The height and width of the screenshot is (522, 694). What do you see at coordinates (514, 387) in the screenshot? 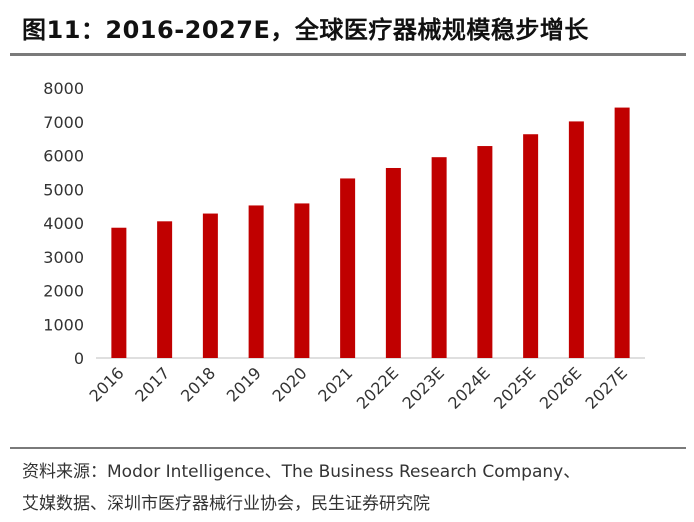
I see `x-tick-label: 2025E` at bounding box center [514, 387].